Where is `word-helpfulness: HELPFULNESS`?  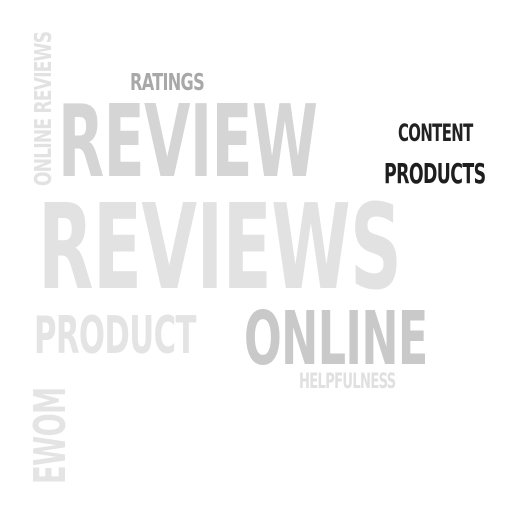
word-helpfulness: HELPFULNESS is located at coordinates (347, 381).